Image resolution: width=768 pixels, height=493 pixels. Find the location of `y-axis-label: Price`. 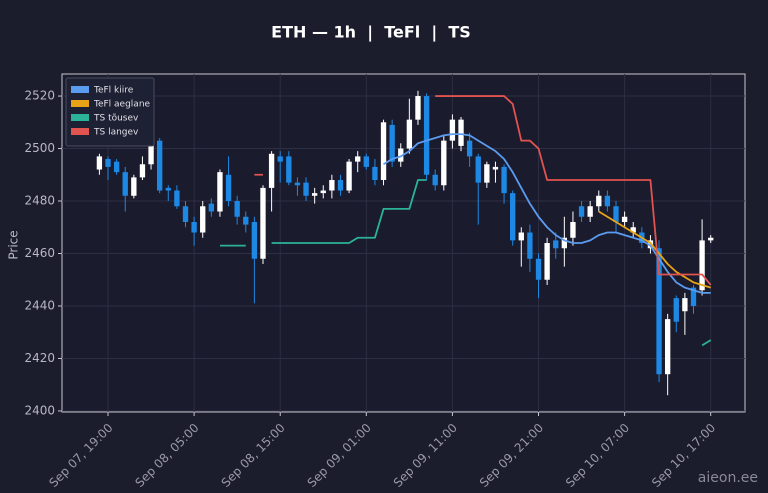

y-axis-label: Price is located at coordinates (14, 244).